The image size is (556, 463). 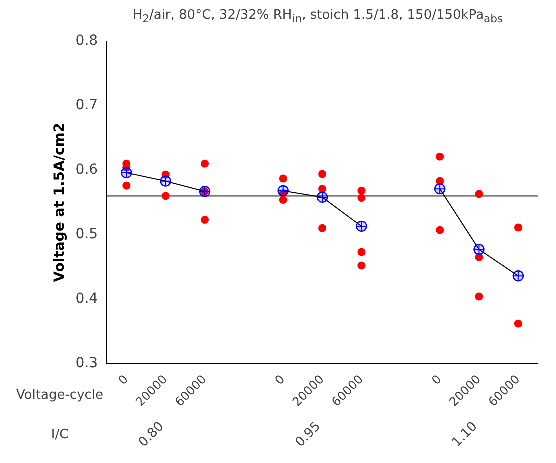 I want to click on y-tick-label: 0.4, so click(x=87, y=298).